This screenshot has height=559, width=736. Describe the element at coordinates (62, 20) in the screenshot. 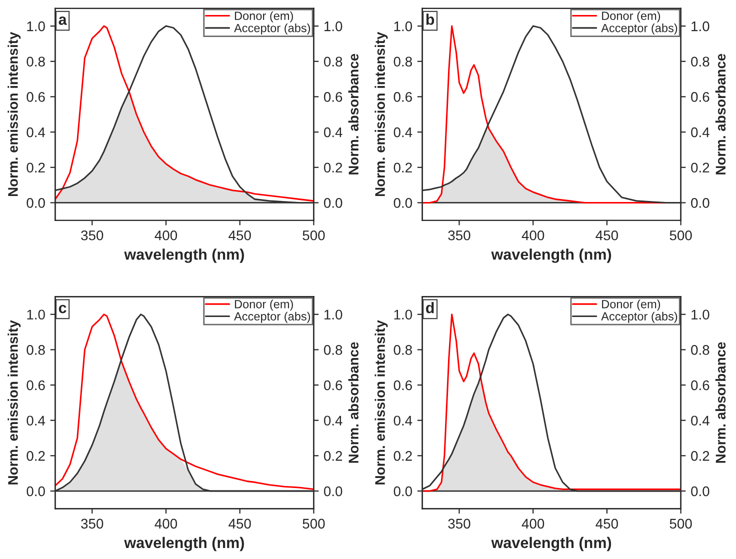

I see `chart-title: a` at that location.